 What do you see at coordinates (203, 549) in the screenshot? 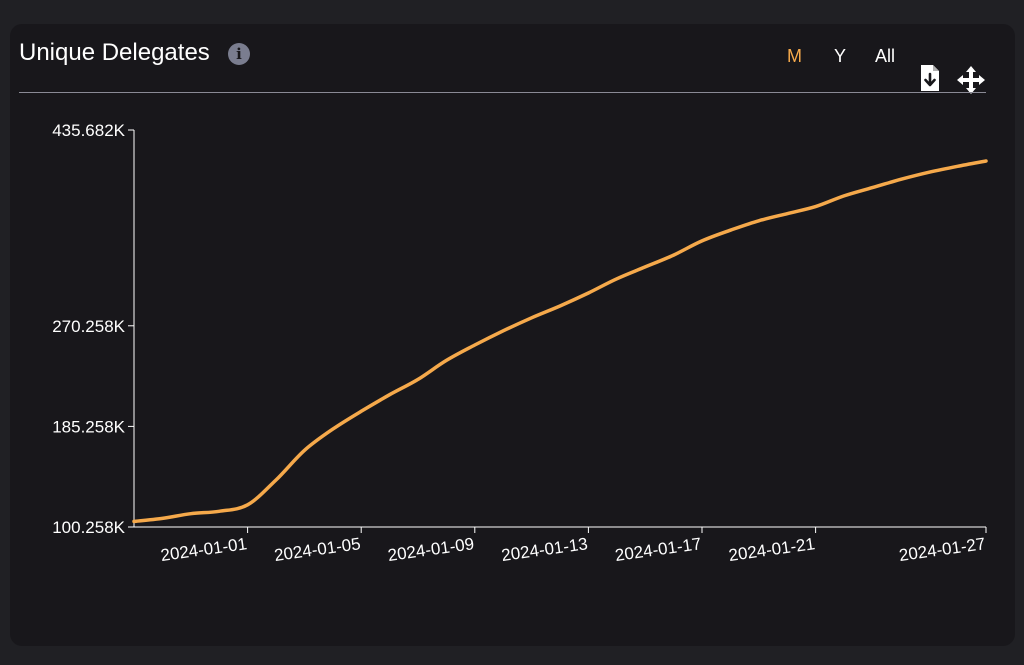
I see `x-tick-label: 2024-01-01` at bounding box center [203, 549].